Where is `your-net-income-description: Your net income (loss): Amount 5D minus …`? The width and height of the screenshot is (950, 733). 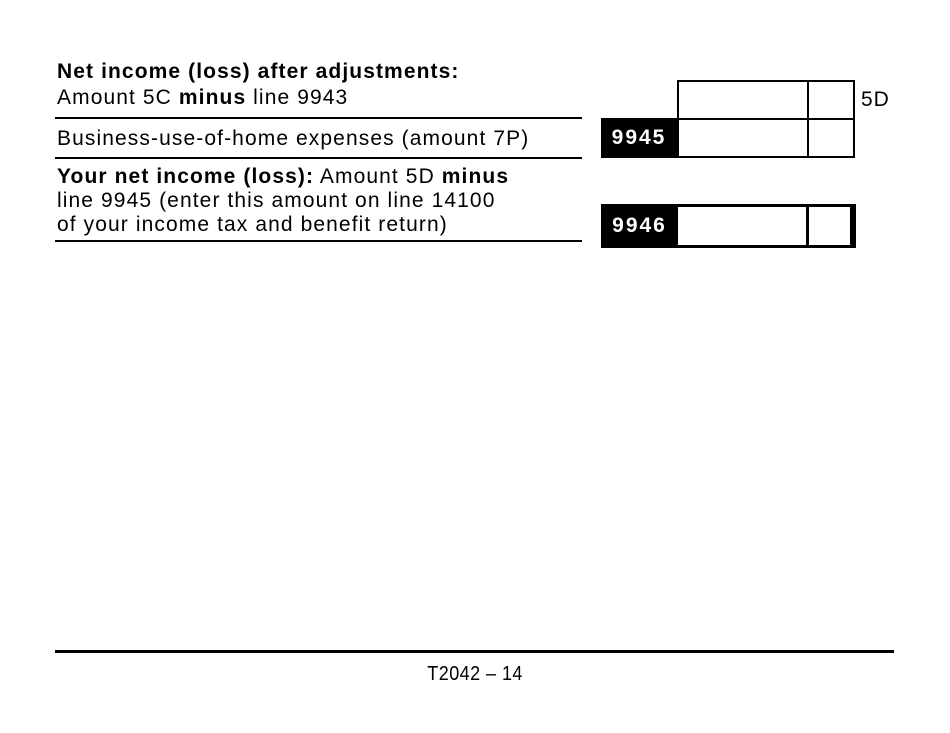 your-net-income-description: Your net income (loss): Amount 5D minus … is located at coordinates (324, 201).